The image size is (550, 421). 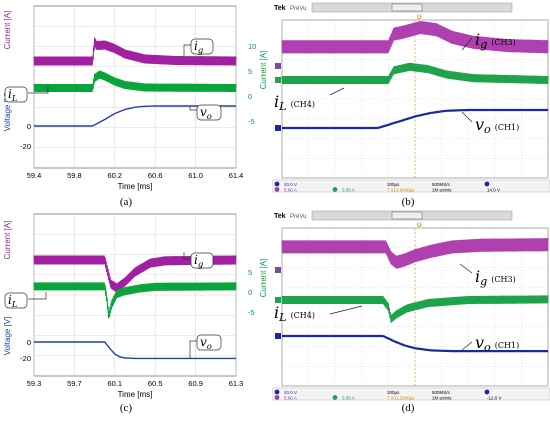 What do you see at coordinates (135, 51) in the screenshot?
I see `series-ig-band` at bounding box center [135, 51].